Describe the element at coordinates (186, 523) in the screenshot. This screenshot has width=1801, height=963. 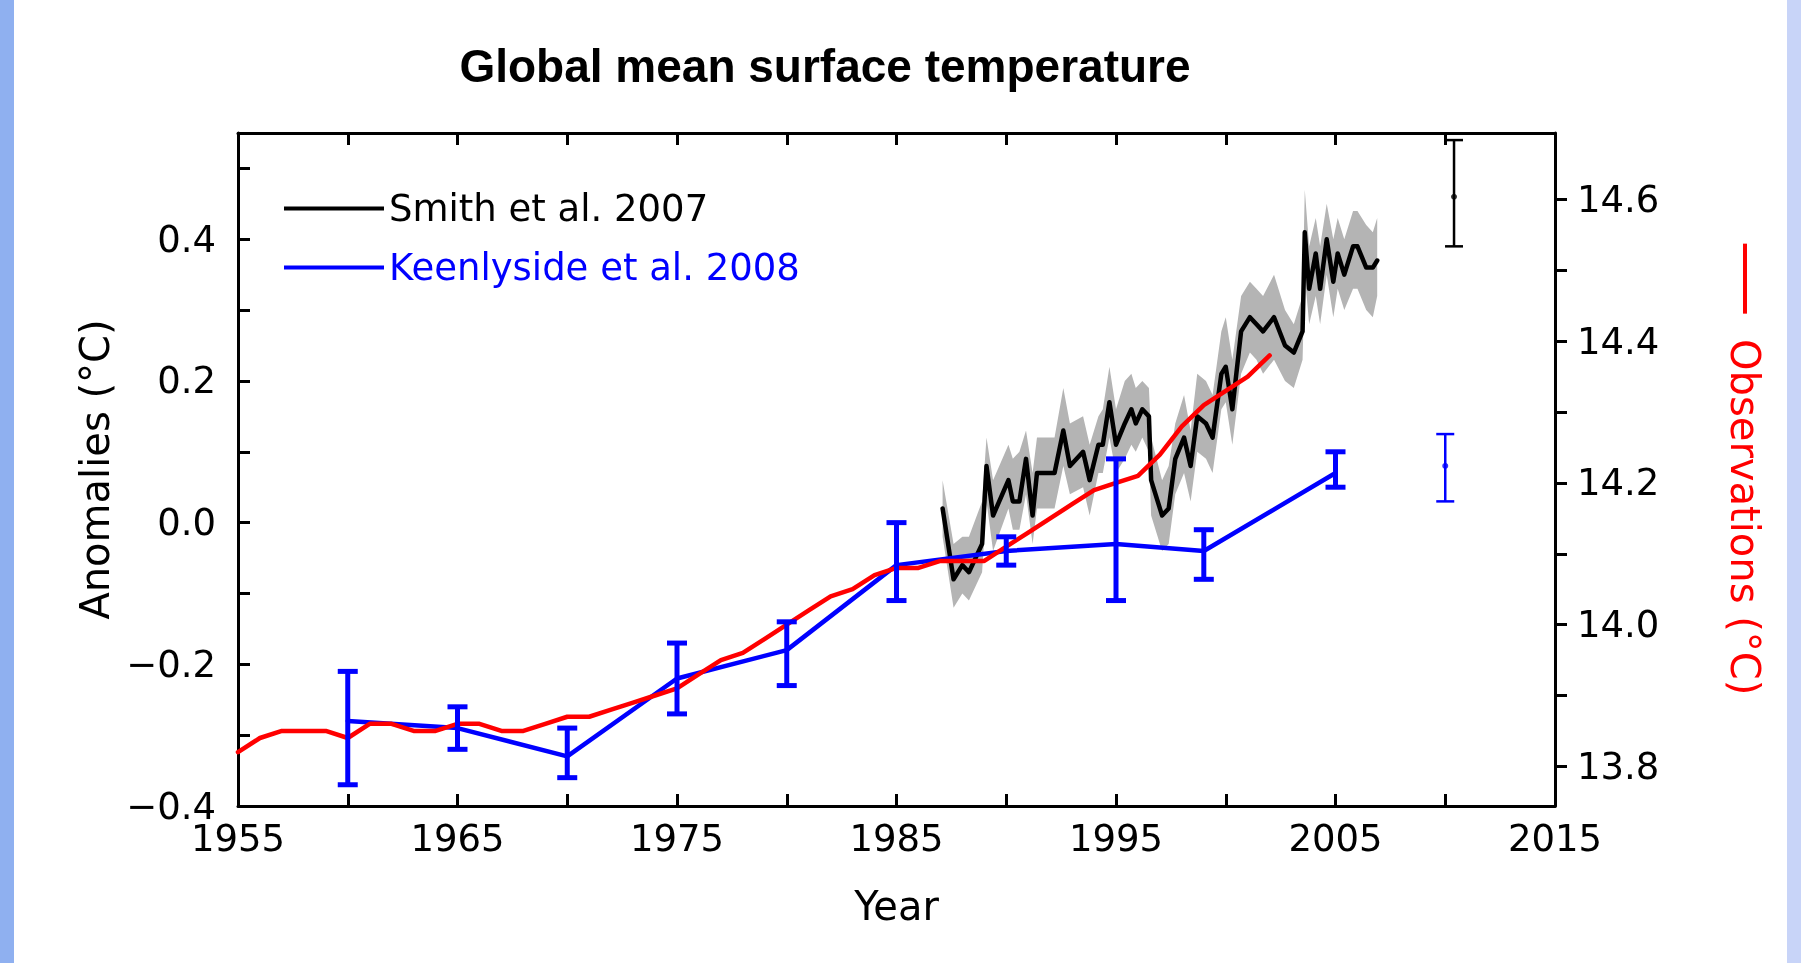
I see `y-tick-label: 0.0` at that location.